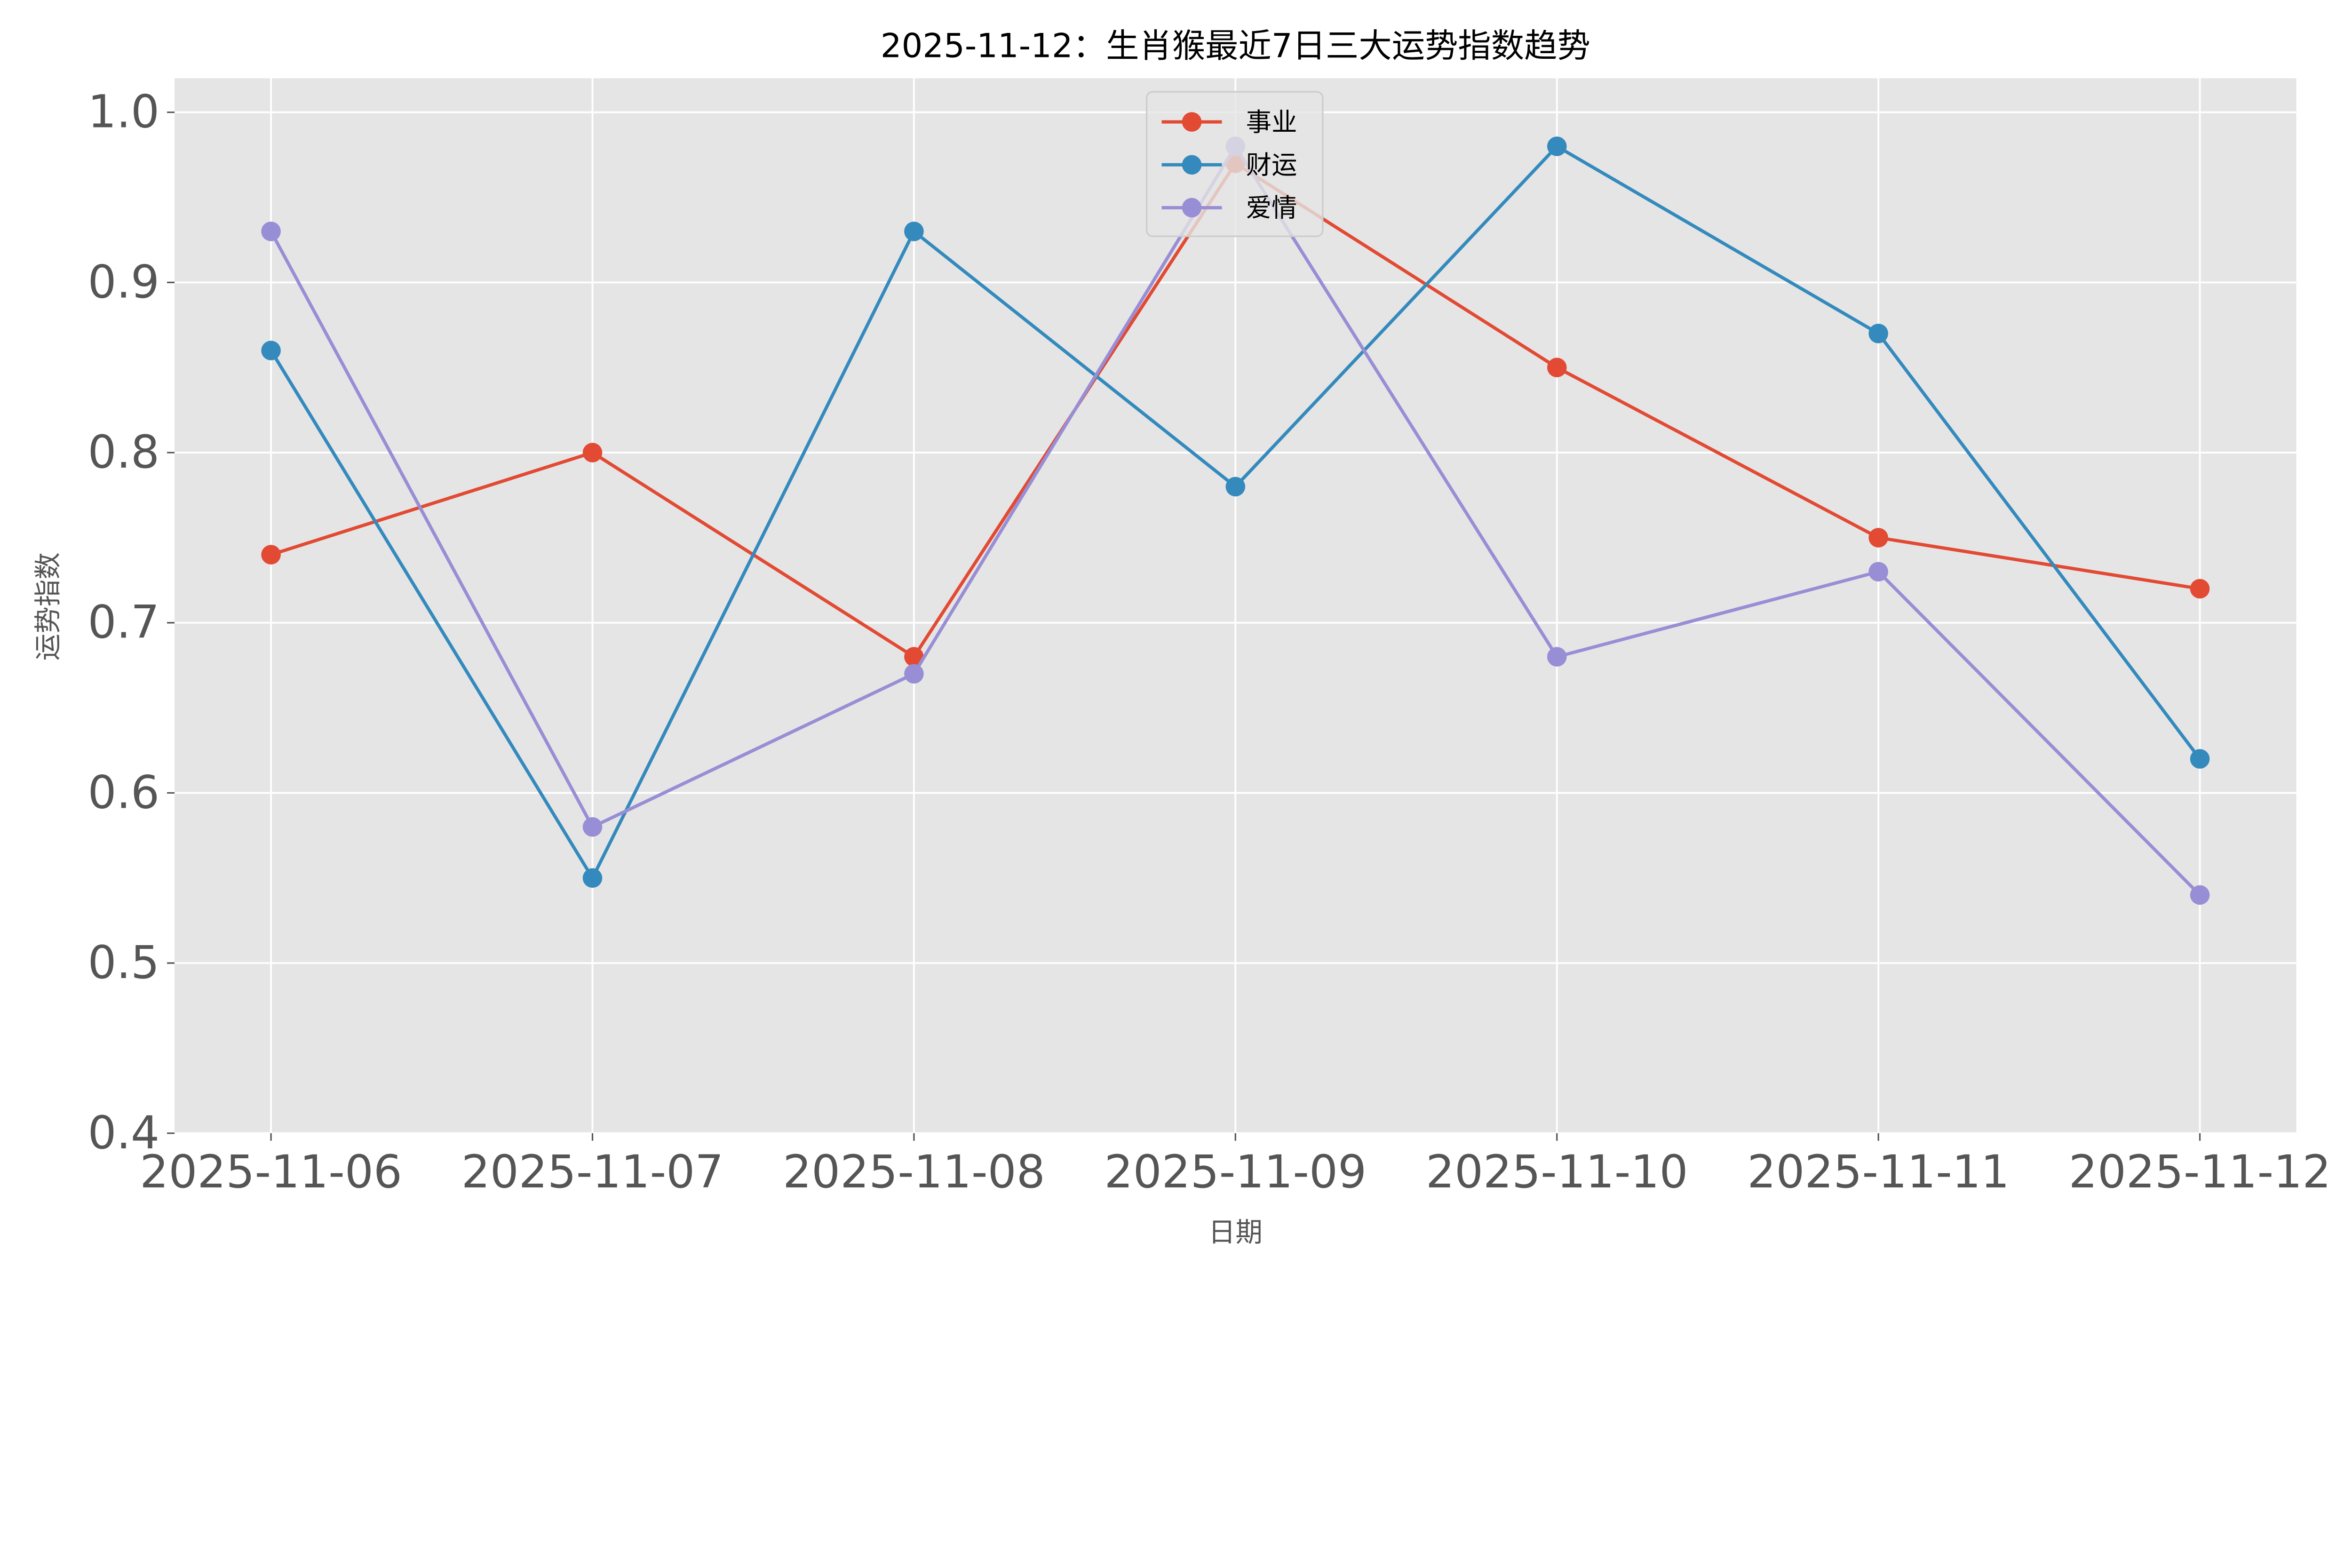 The width and height of the screenshot is (2352, 1568). Describe the element at coordinates (1271, 122) in the screenshot. I see `legend-label: 事业` at that location.